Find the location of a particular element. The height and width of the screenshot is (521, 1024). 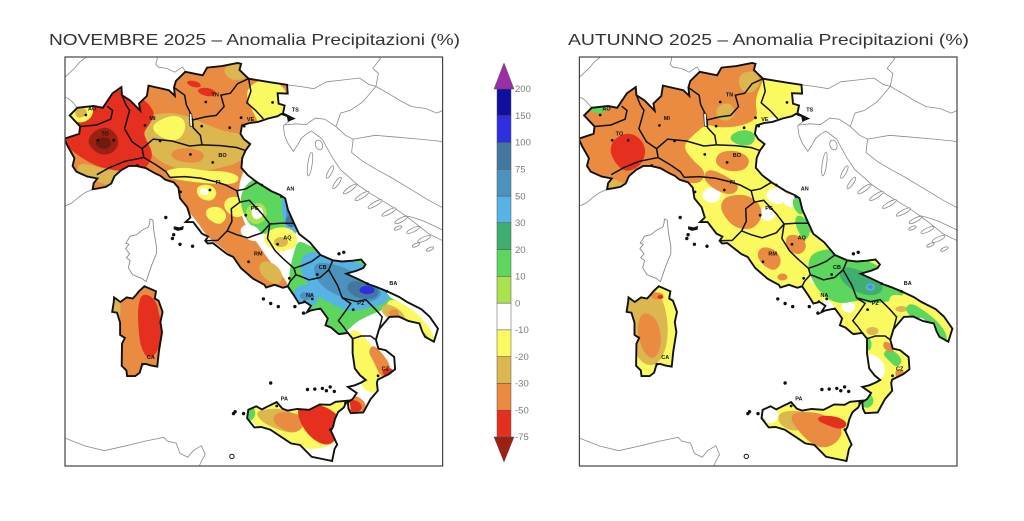

svg-text: 100 is located at coordinates (523, 143).